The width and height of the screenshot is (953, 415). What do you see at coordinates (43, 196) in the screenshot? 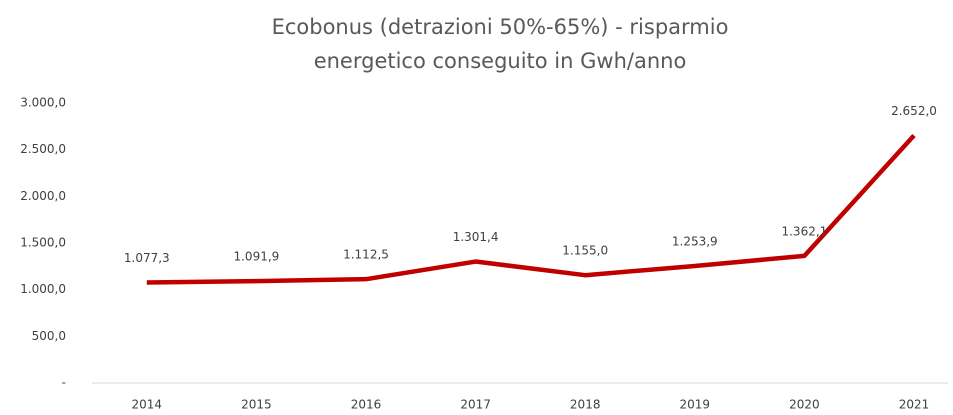
I see `y-tick-label: 2.000,0` at bounding box center [43, 196].